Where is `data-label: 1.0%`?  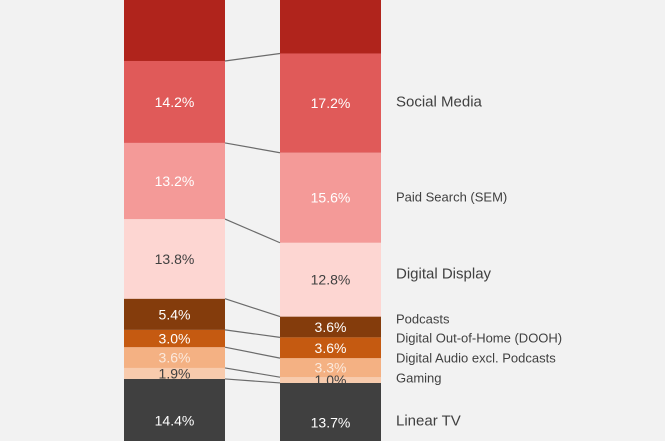
data-label: 1.0% is located at coordinates (331, 380).